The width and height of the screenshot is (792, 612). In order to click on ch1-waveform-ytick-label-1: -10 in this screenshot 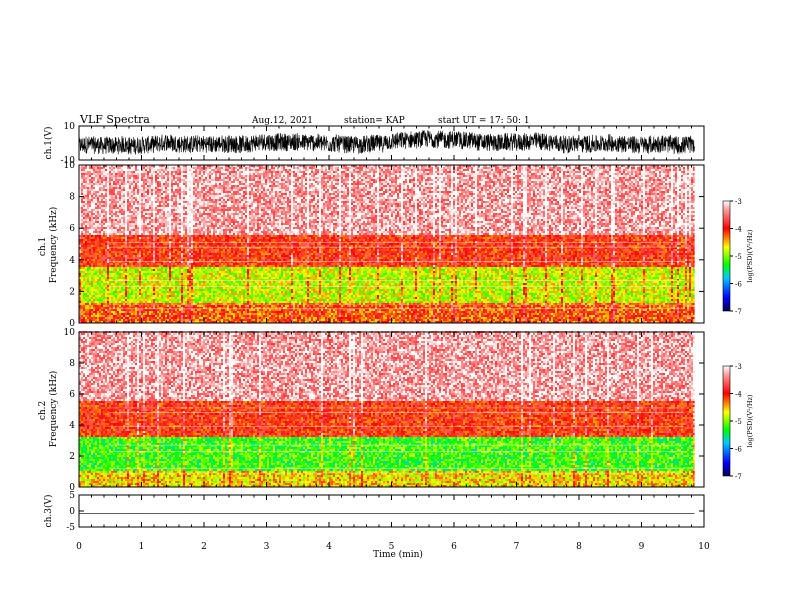, I will do `click(68, 161)`.